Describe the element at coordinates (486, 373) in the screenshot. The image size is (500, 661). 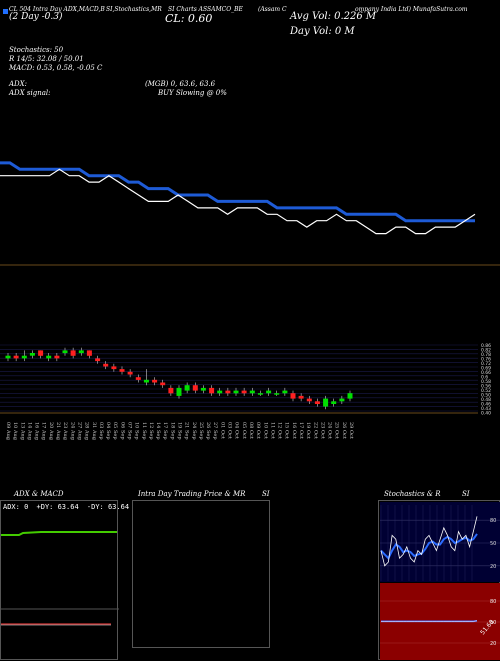
I see `price-axis-label: 0.66` at that location.